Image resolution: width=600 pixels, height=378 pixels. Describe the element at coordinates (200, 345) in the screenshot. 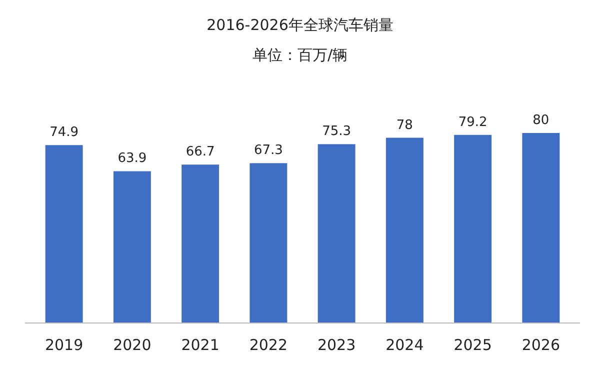

I see `x-tick-label: 2021` at that location.